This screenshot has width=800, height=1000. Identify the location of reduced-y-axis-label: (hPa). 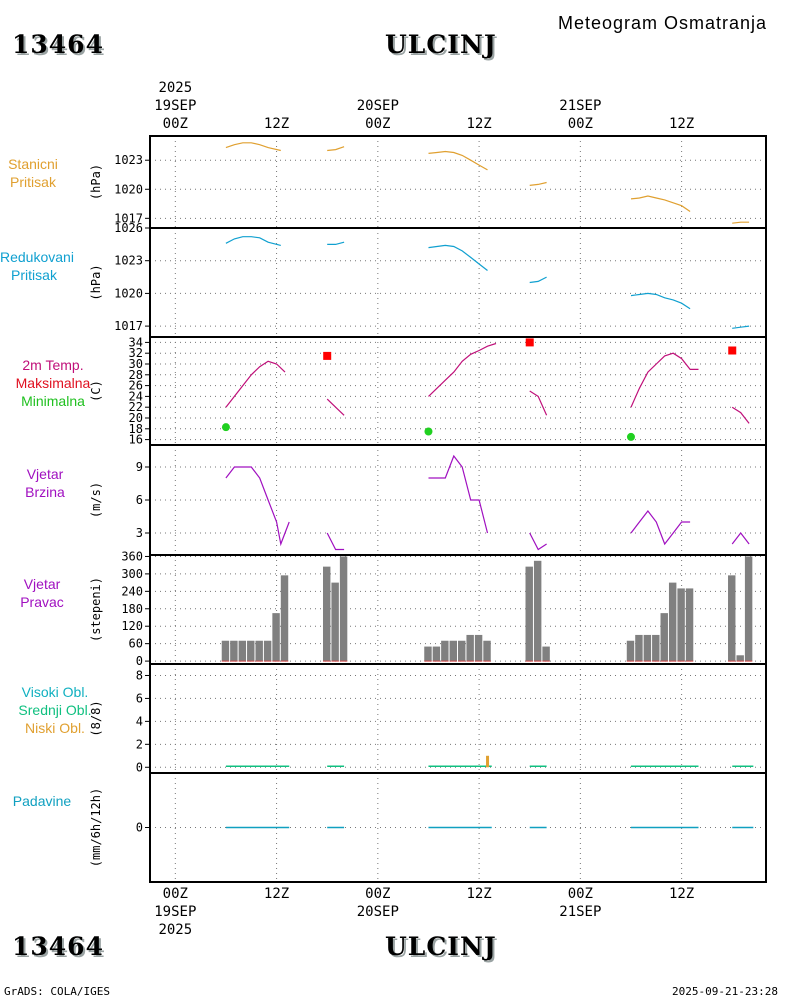
(96, 282).